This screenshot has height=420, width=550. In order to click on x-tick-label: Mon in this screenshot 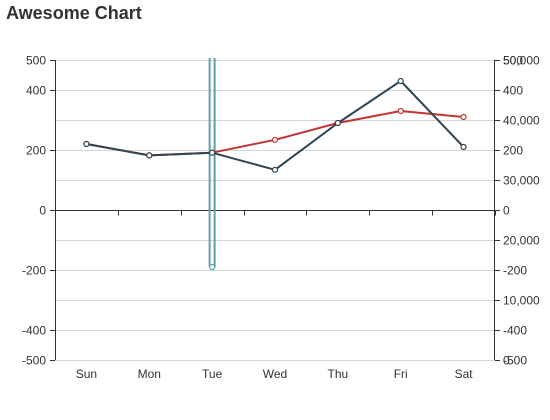, I will do `click(149, 374)`.